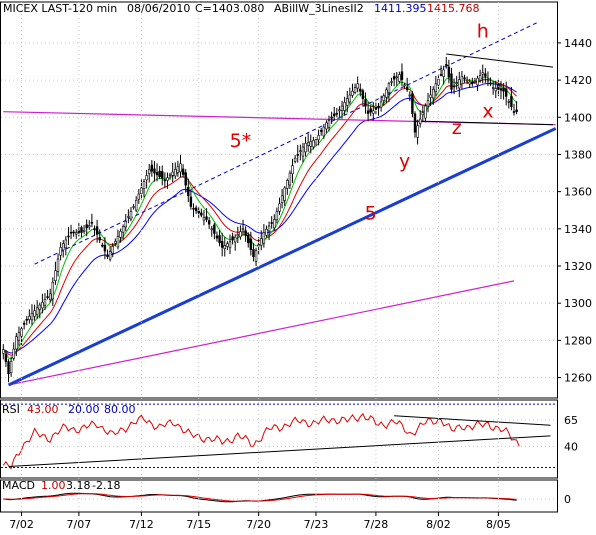  What do you see at coordinates (371, 214) in the screenshot?
I see `wave-label: 5` at bounding box center [371, 214].